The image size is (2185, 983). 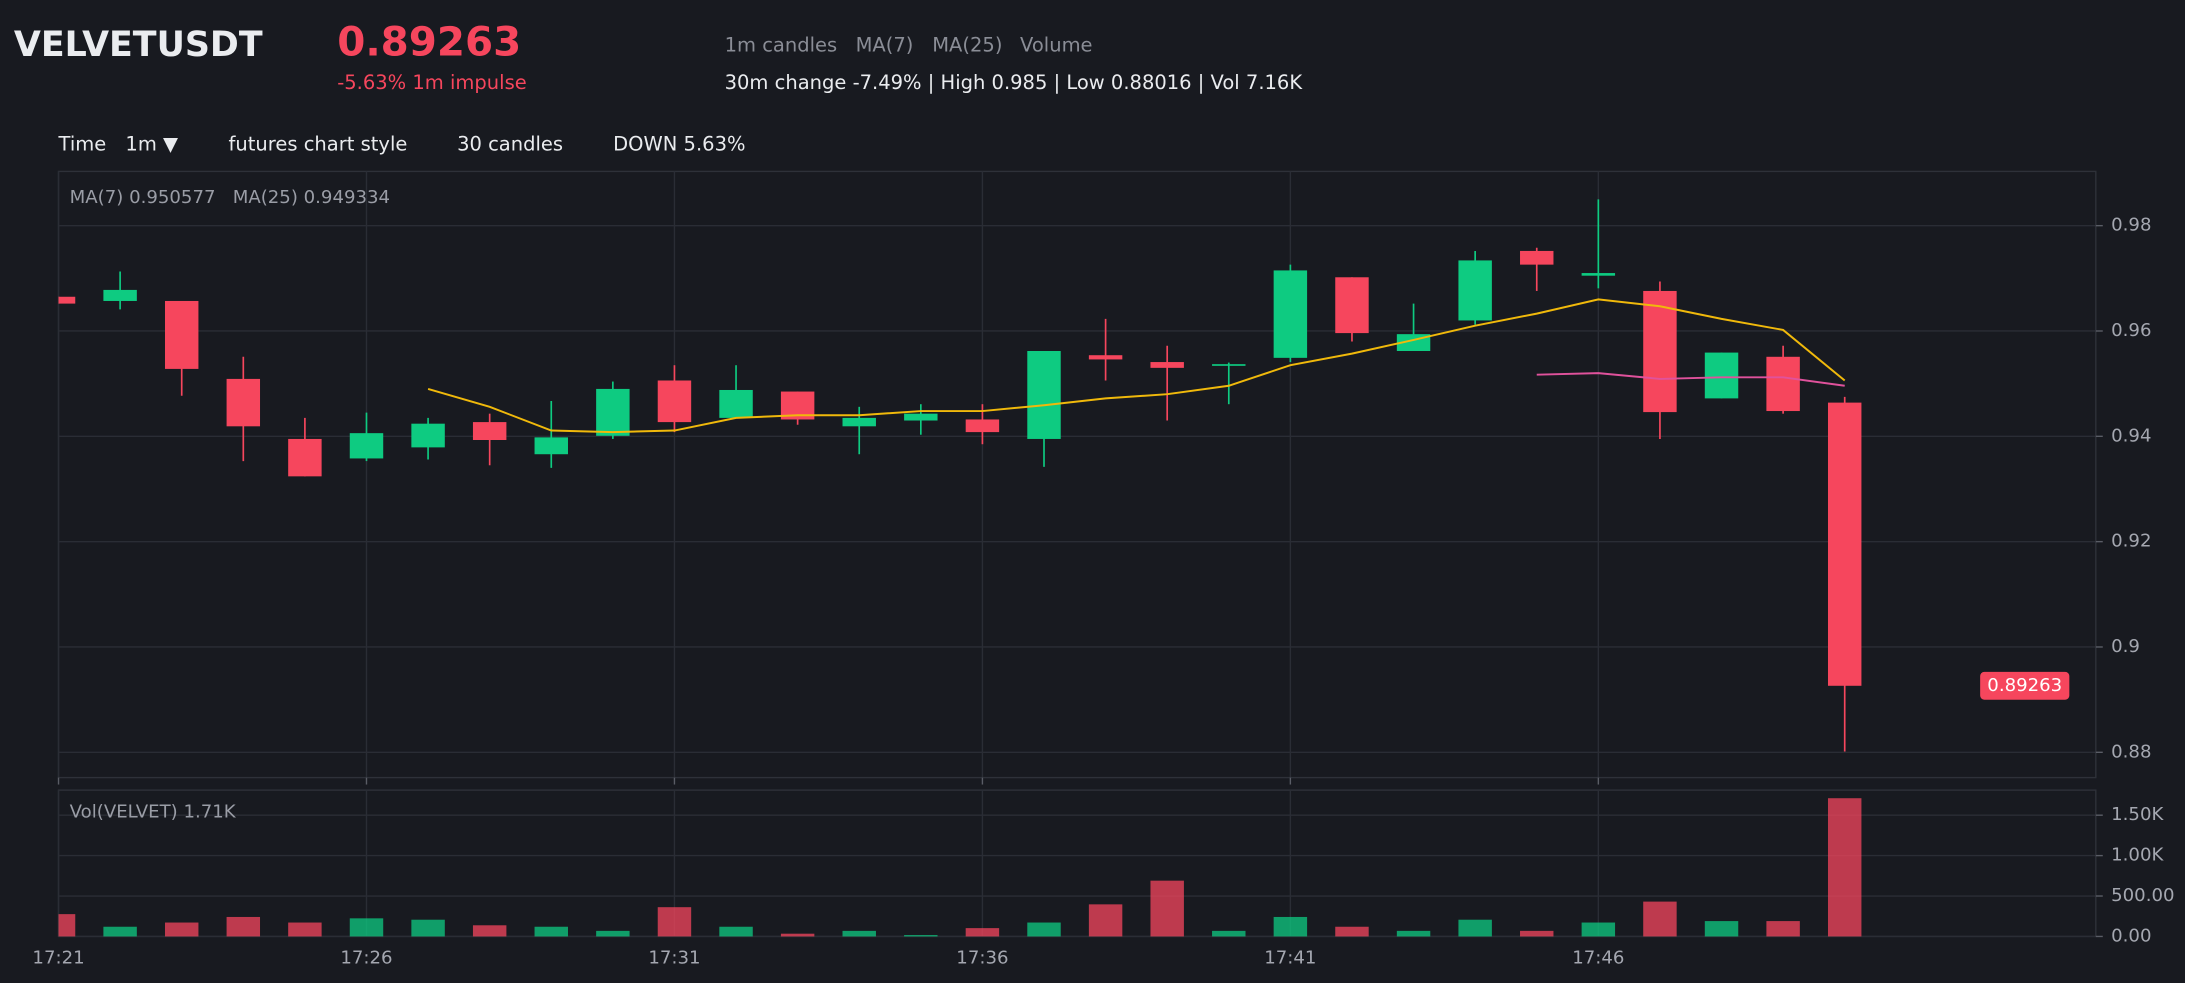 I want to click on y-tick-label: 0.92, so click(x=2131, y=541).